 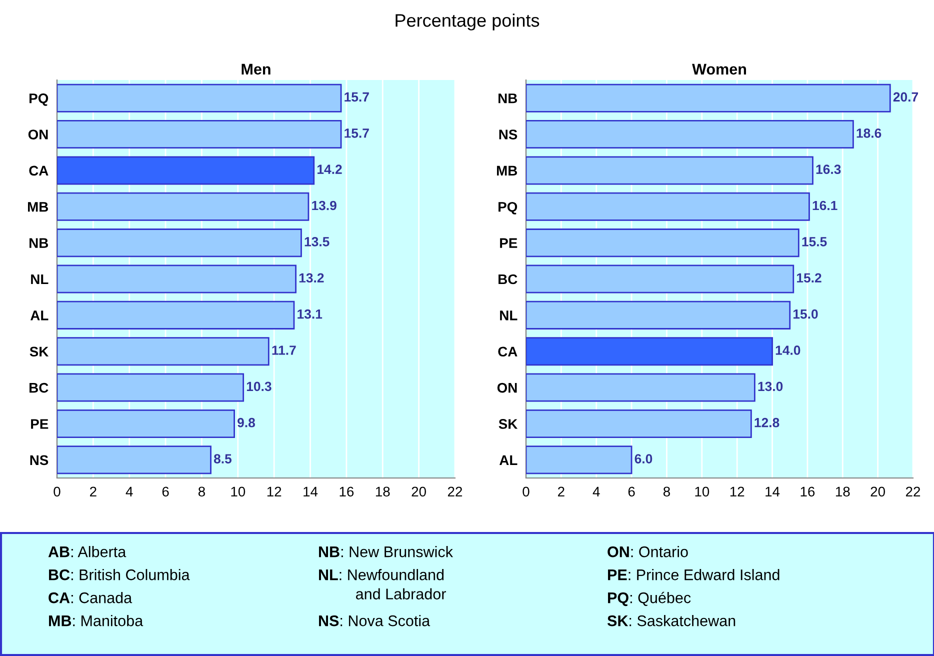 What do you see at coordinates (694, 574) in the screenshot?
I see `text: PE: Prince Edward Island` at bounding box center [694, 574].